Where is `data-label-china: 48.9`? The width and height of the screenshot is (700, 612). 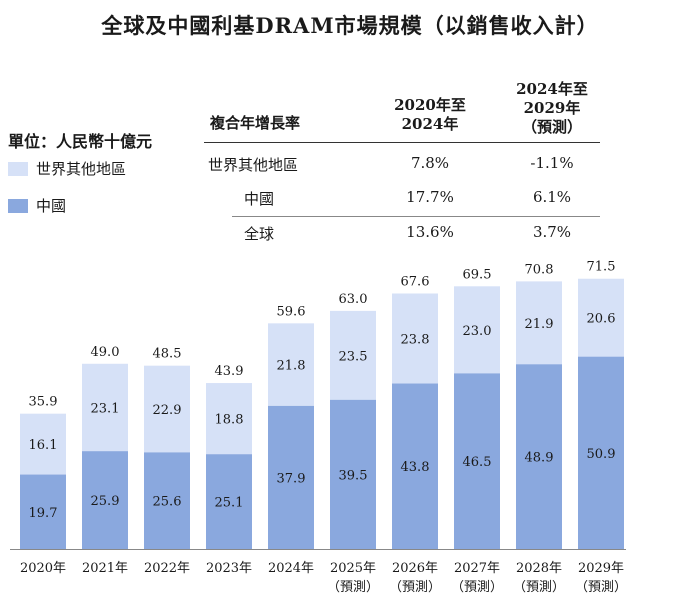
data-label-china: 48.9 is located at coordinates (539, 458).